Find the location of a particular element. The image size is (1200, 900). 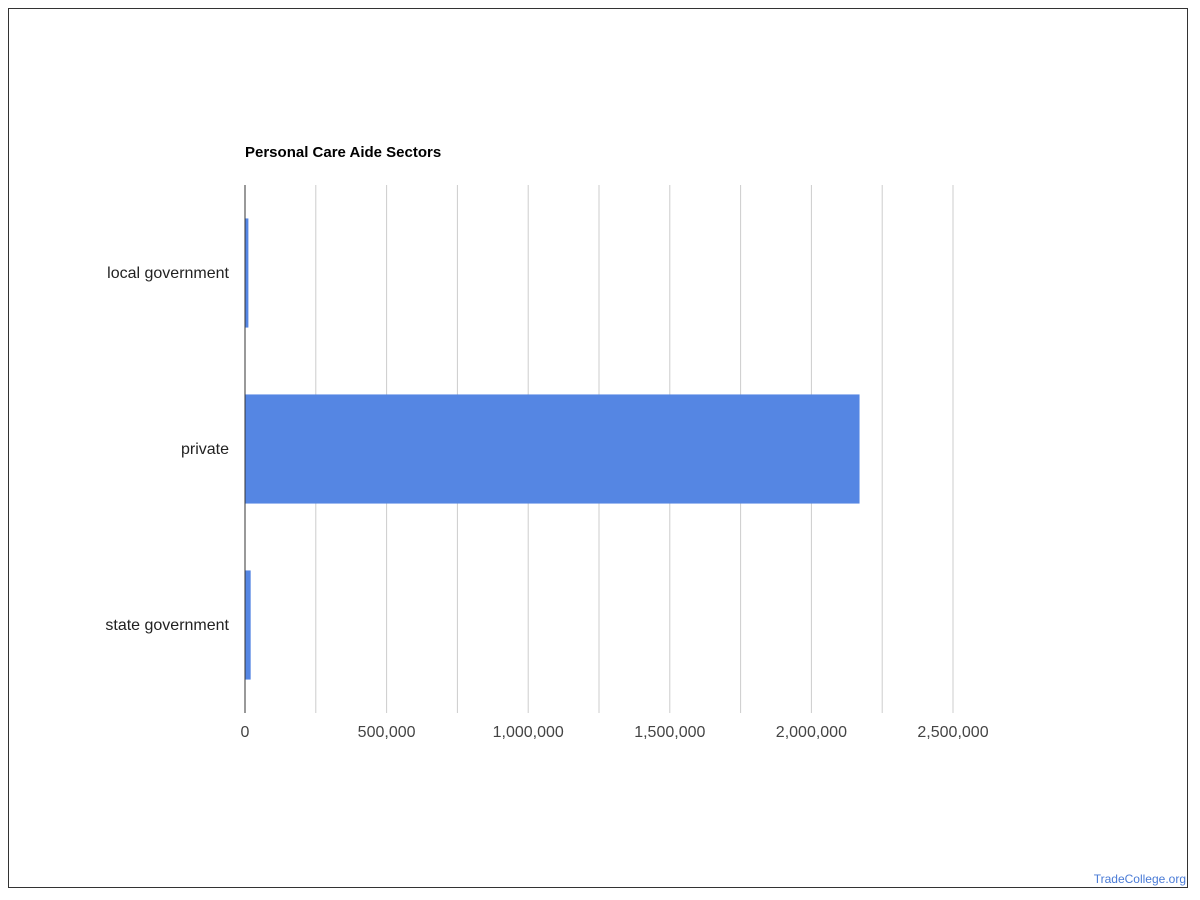

category-label: local government is located at coordinates (168, 273).